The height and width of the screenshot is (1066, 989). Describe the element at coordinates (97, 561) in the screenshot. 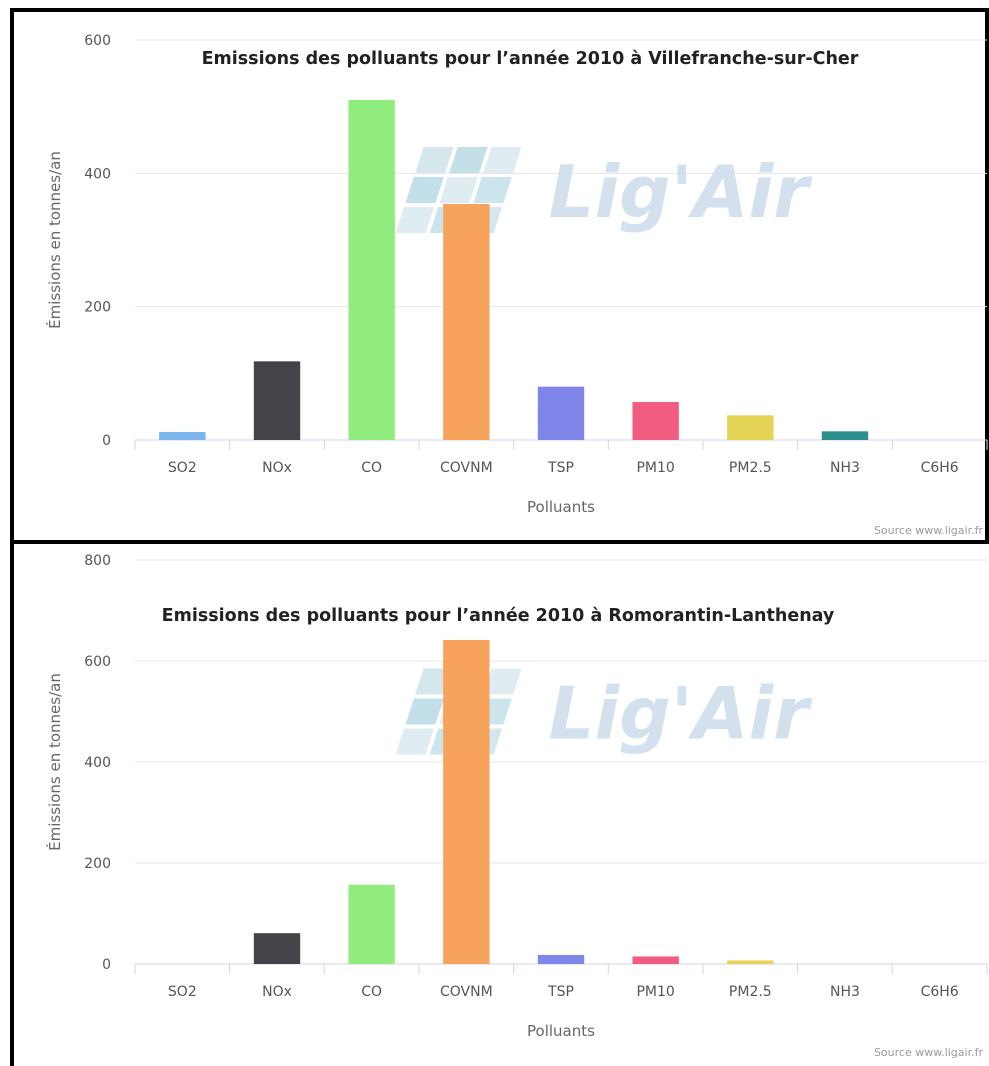

I see `y-tick-label: 800` at that location.